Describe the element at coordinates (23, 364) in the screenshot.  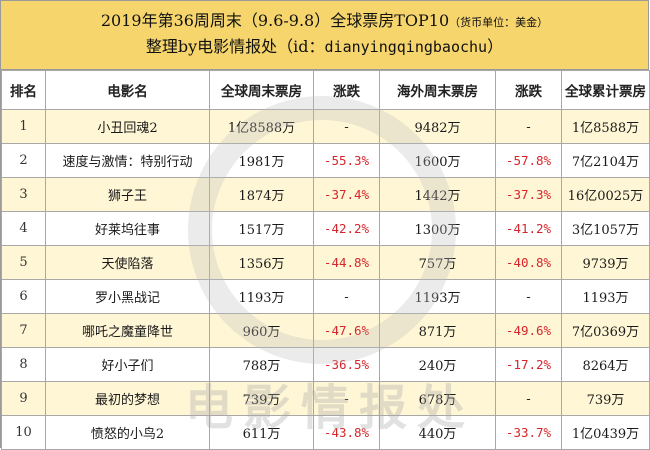
I see `rank-cell: 8` at that location.